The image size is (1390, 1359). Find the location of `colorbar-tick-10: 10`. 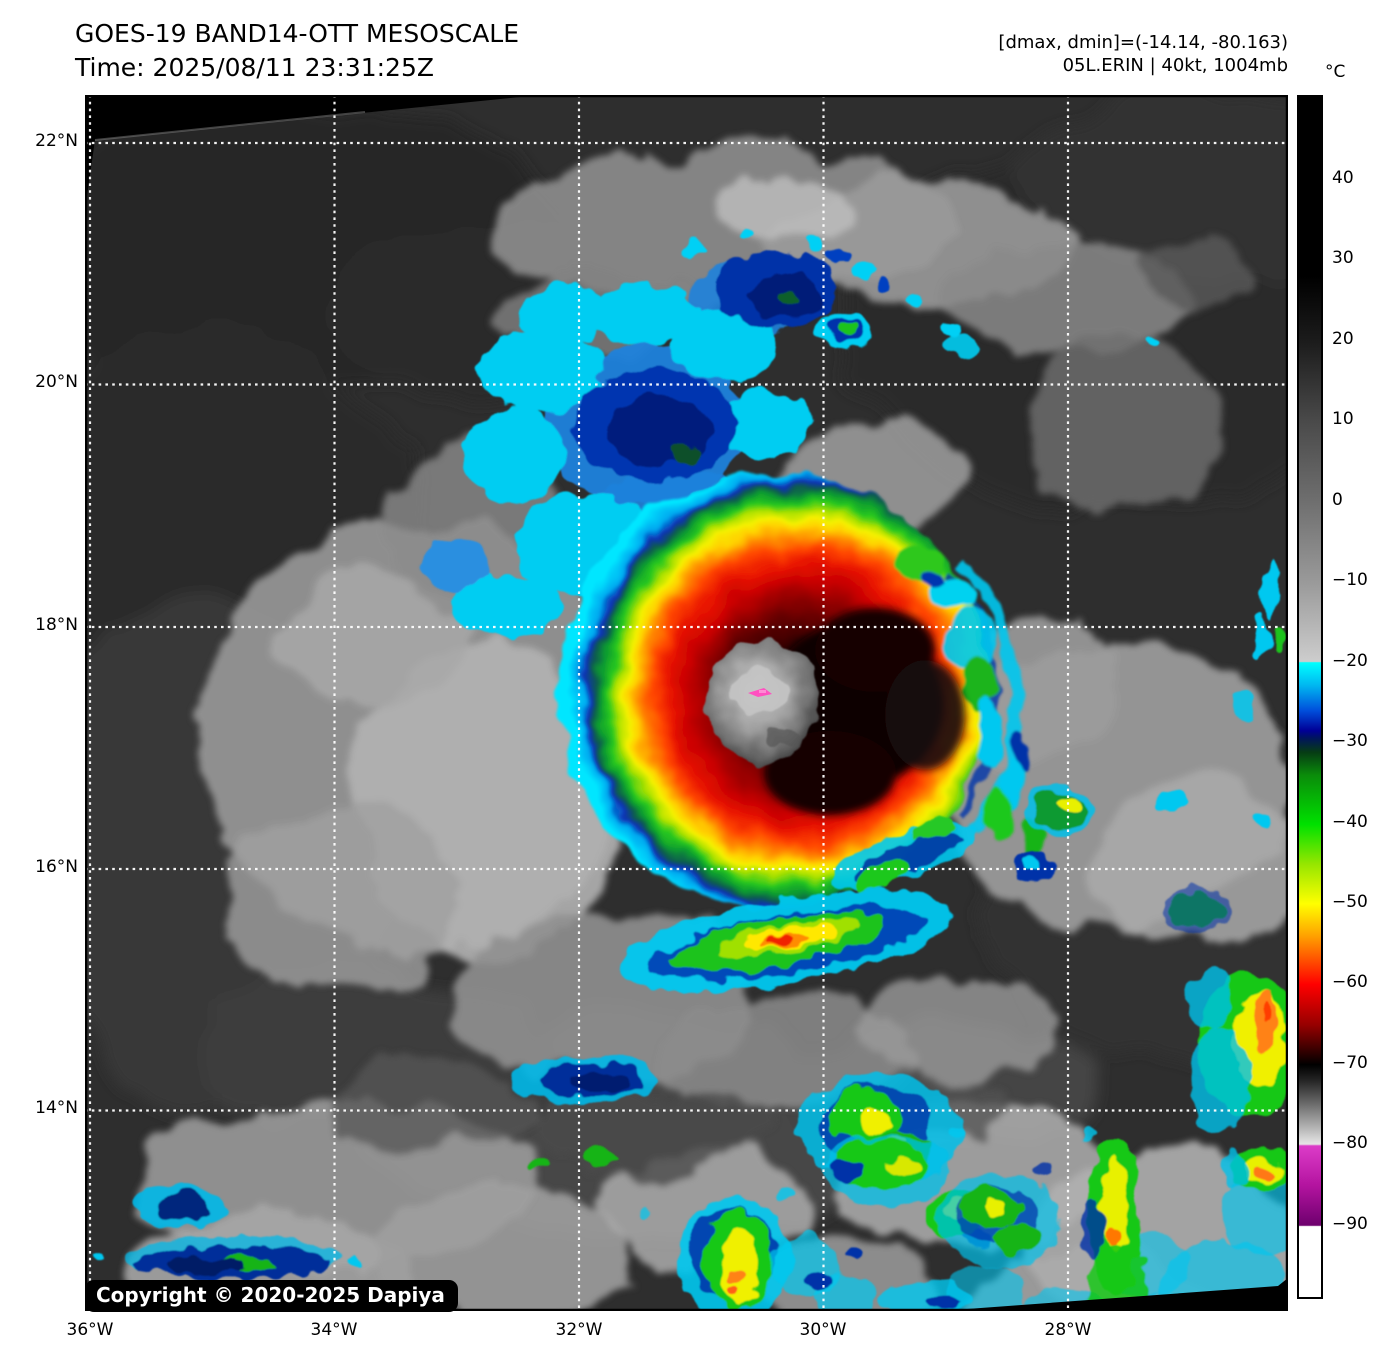

colorbar-tick-10: 10 is located at coordinates (1343, 419).